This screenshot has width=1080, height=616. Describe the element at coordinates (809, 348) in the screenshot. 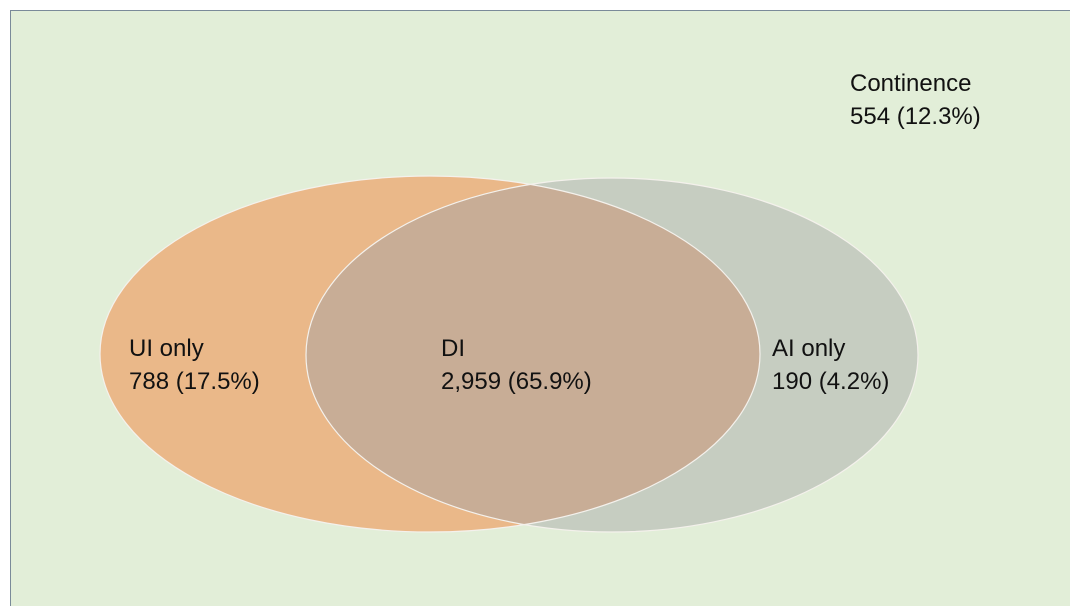

I see `ai-only-name: AI only` at that location.